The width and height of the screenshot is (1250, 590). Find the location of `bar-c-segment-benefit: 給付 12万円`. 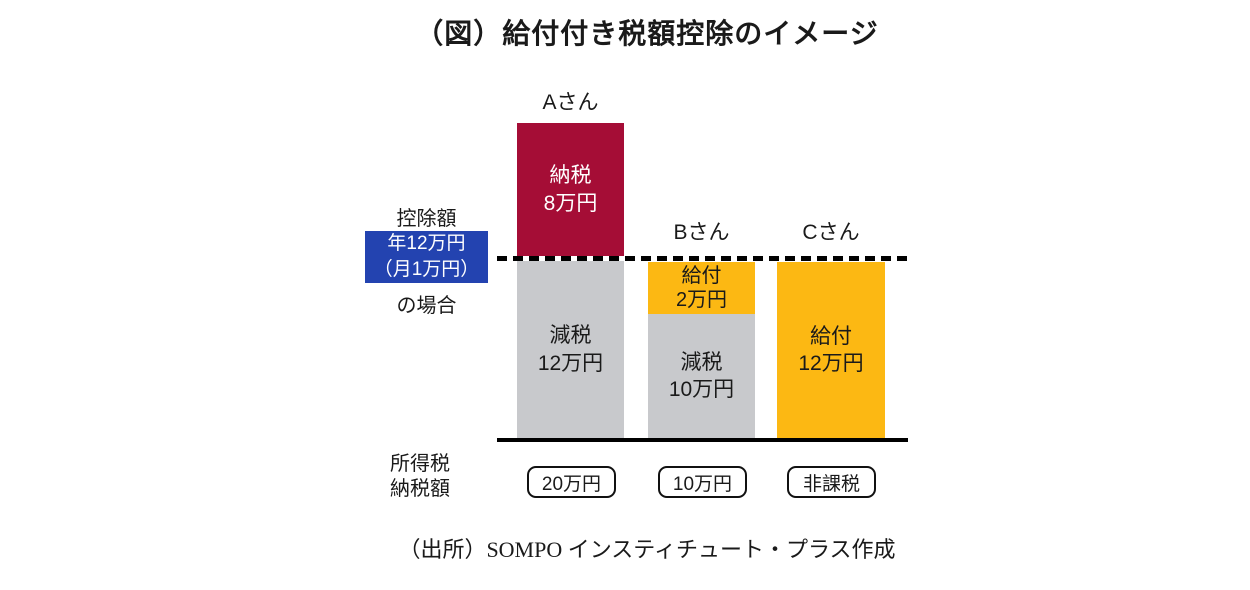

bar-c-segment-benefit: 給付 12万円 is located at coordinates (831, 350).